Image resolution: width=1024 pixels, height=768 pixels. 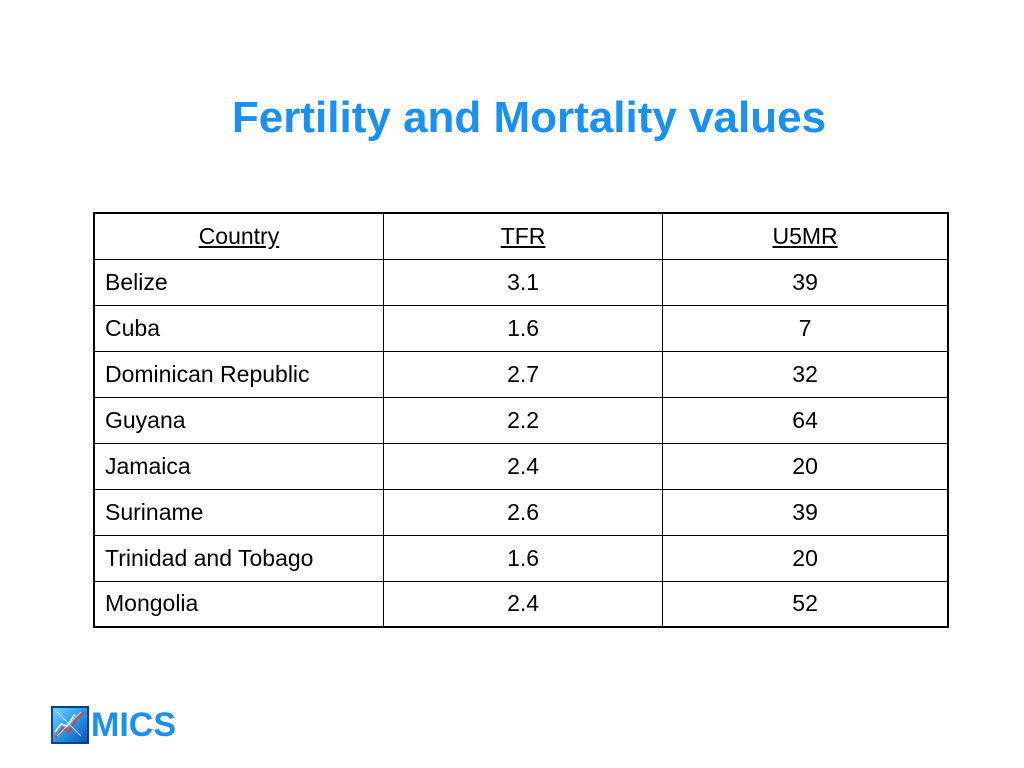 I want to click on cell-country: Dominican Republic, so click(x=238, y=374).